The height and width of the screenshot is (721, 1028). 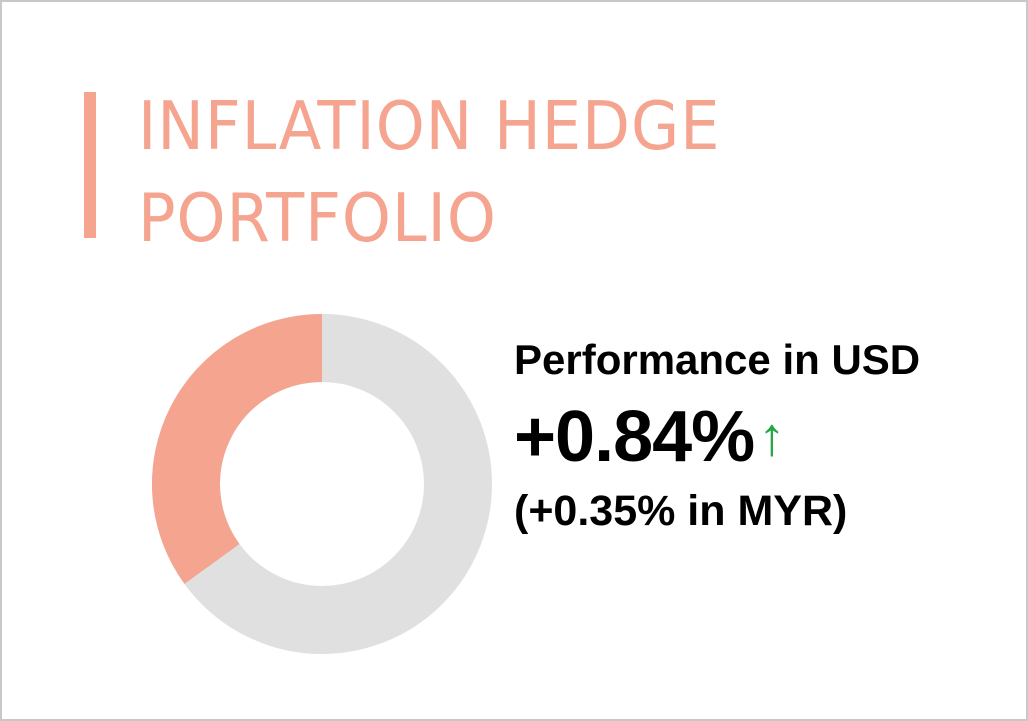 I want to click on donut-highlight-segment, so click(x=237, y=449).